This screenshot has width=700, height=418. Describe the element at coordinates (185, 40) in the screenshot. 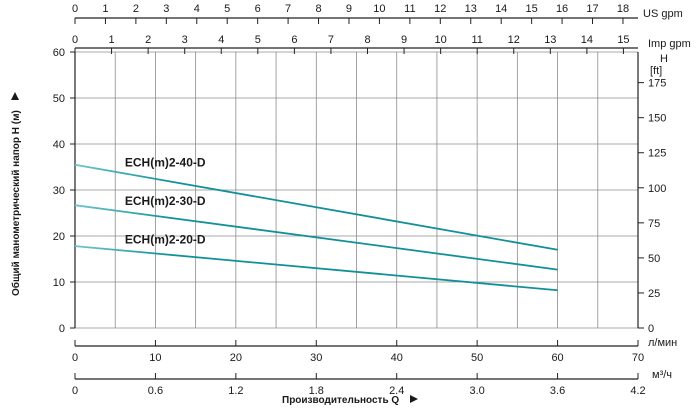

I see `imp-gpm-tick-label: 3` at that location.